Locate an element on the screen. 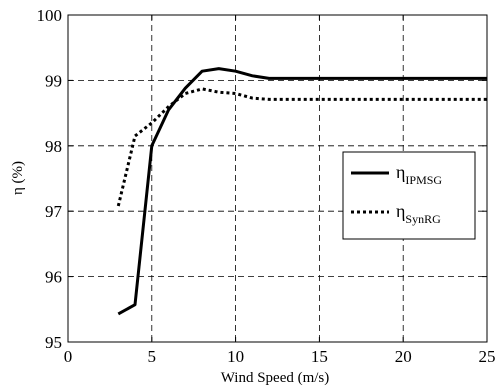  legend-label-synrg: ηSynRG is located at coordinates (418, 213).